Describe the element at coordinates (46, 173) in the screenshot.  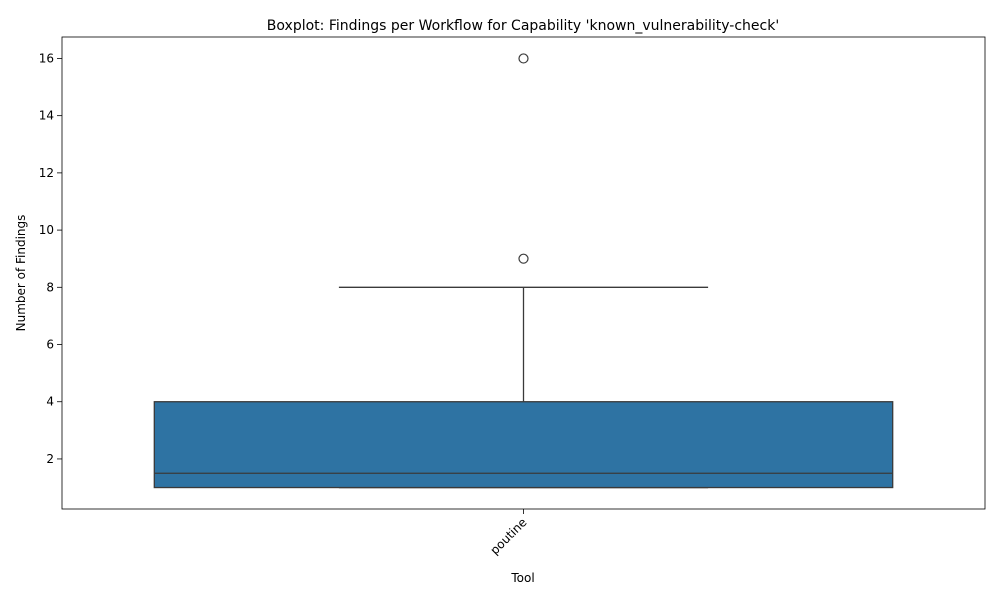
I see `y-tick-label: 12` at that location.